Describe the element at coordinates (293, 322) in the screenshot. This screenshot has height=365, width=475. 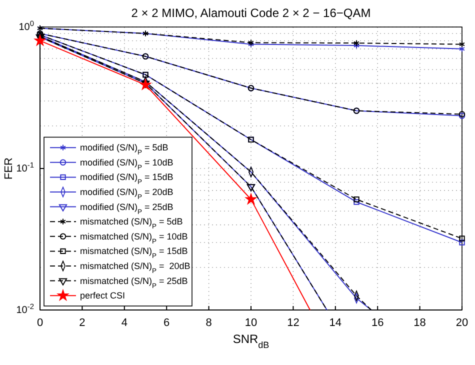
I see `x-tick-label: 12` at that location.